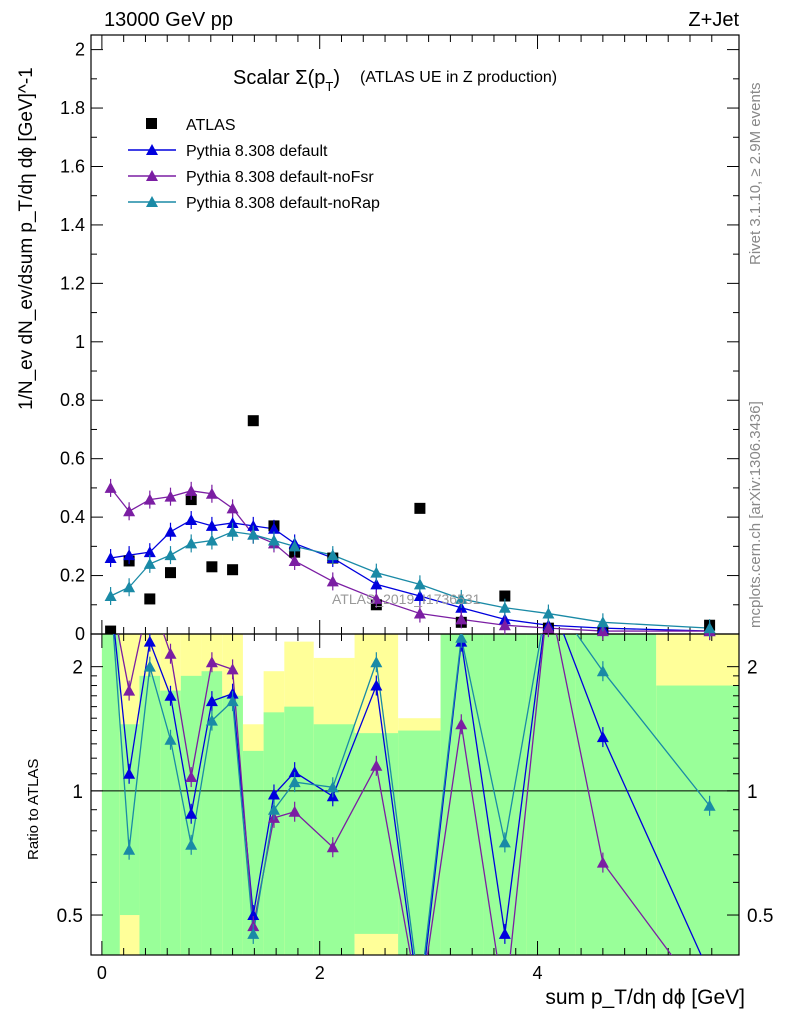 Image resolution: width=786 pixels, height=1024 pixels. Describe the element at coordinates (26, 238) in the screenshot. I see `upper-y-label: 1/N_ev dN_ev/dsum p_T/dη dϕ [GeV]^-1` at that location.